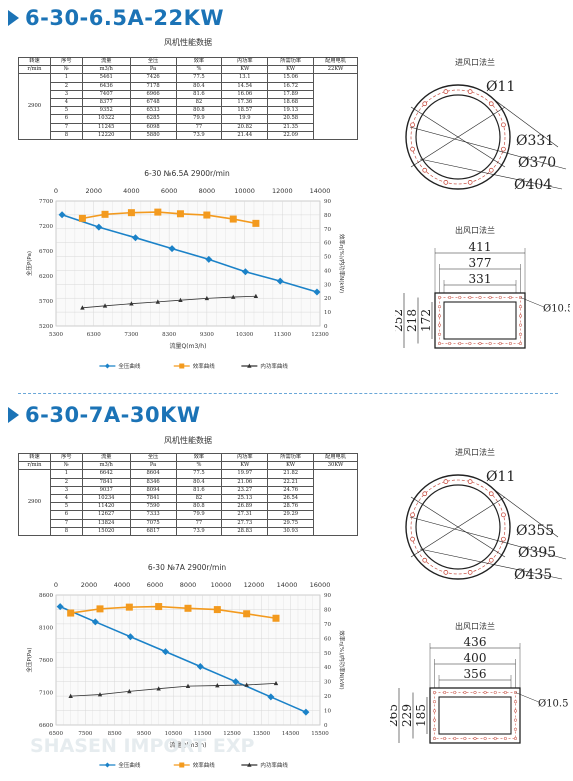 This screenshot has height=781, width=573. Describe the element at coordinates (320, 335) in the screenshot. I see `chart-x-tick-label: 12300` at that location.